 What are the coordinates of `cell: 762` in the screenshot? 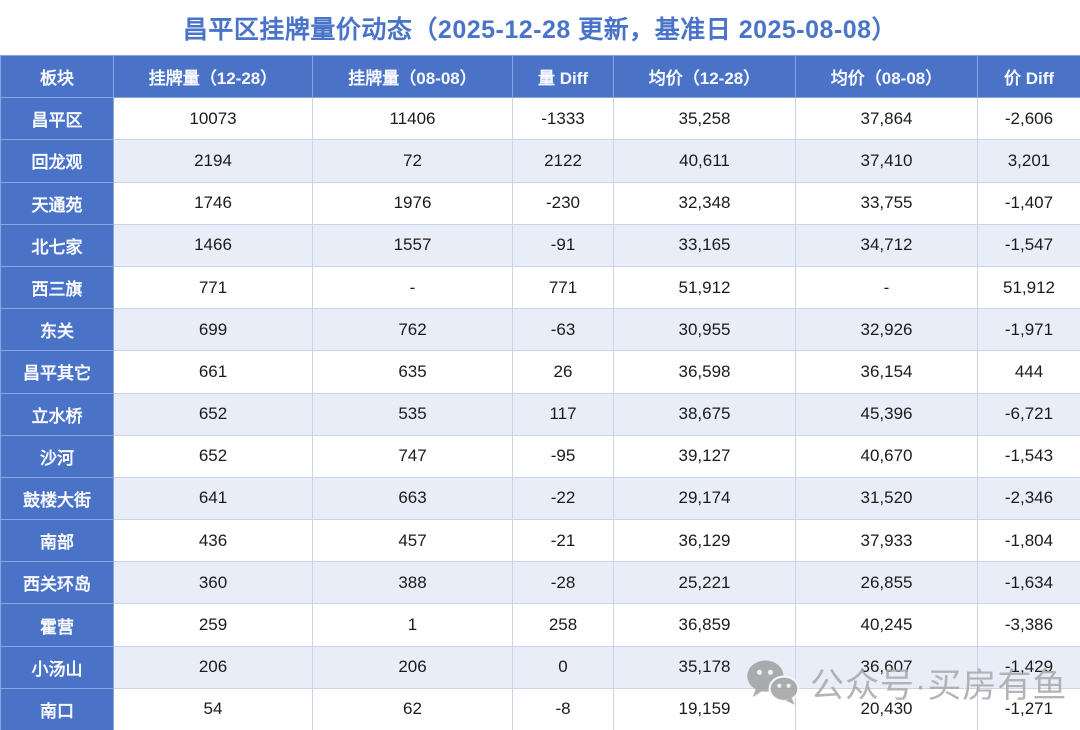 It's located at (412, 330).